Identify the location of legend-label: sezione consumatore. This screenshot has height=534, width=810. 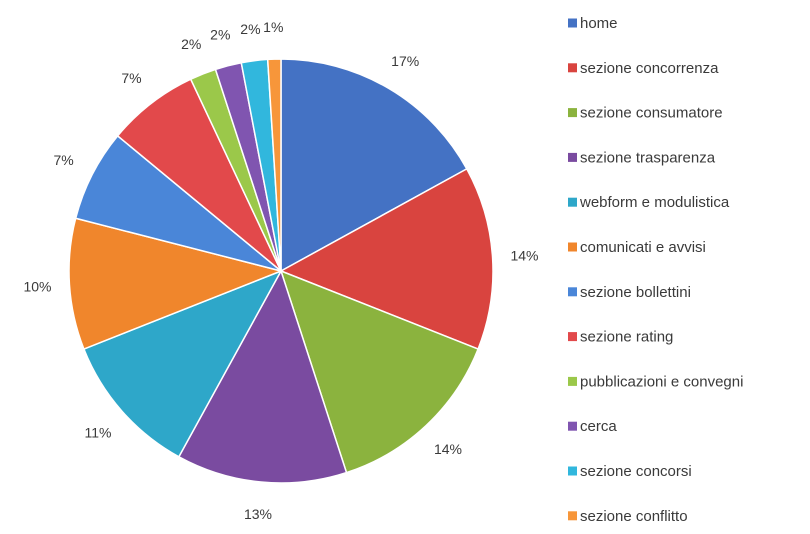
(651, 113).